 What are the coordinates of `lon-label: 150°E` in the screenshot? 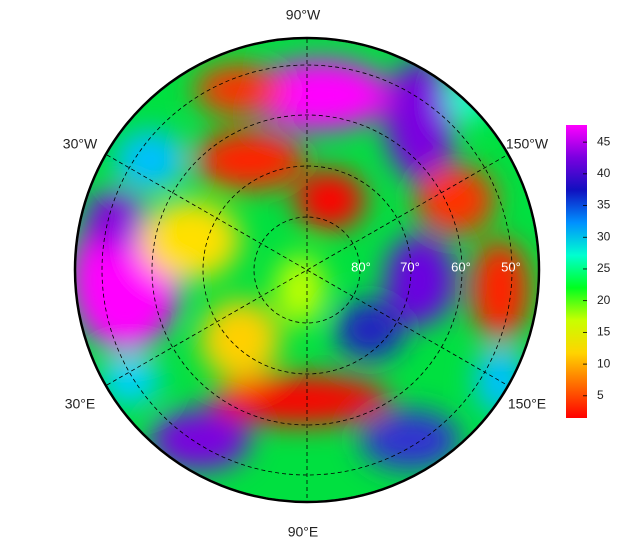 It's located at (527, 404).